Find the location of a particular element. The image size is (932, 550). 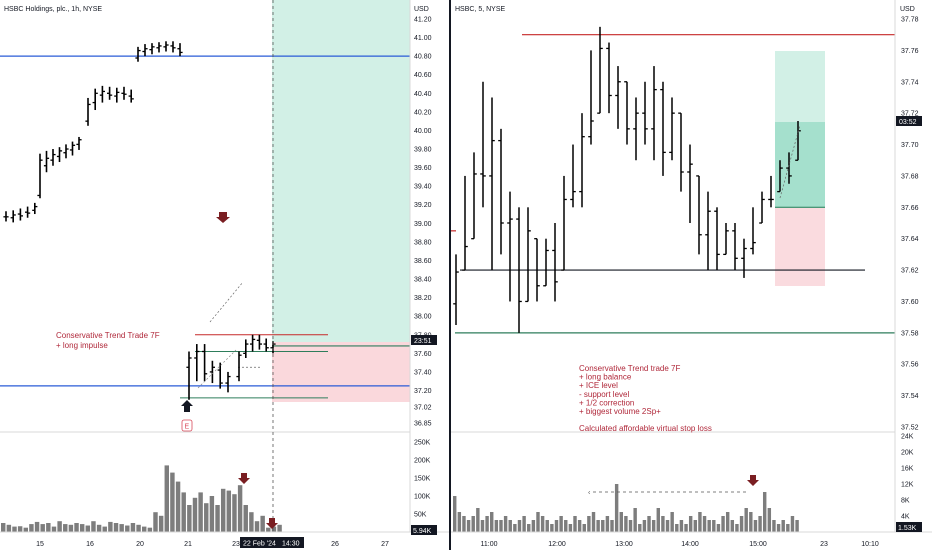

left-volume-badge-text: 5.94K is located at coordinates (422, 531).